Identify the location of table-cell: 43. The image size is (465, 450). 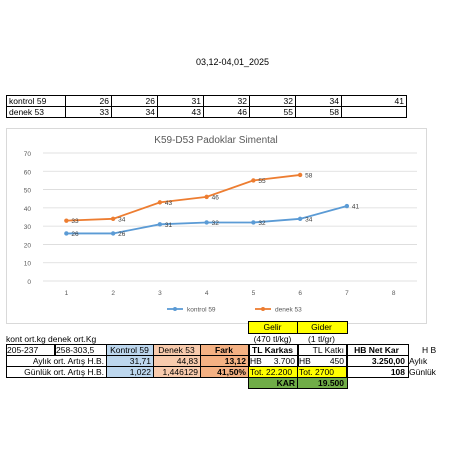
(180, 112).